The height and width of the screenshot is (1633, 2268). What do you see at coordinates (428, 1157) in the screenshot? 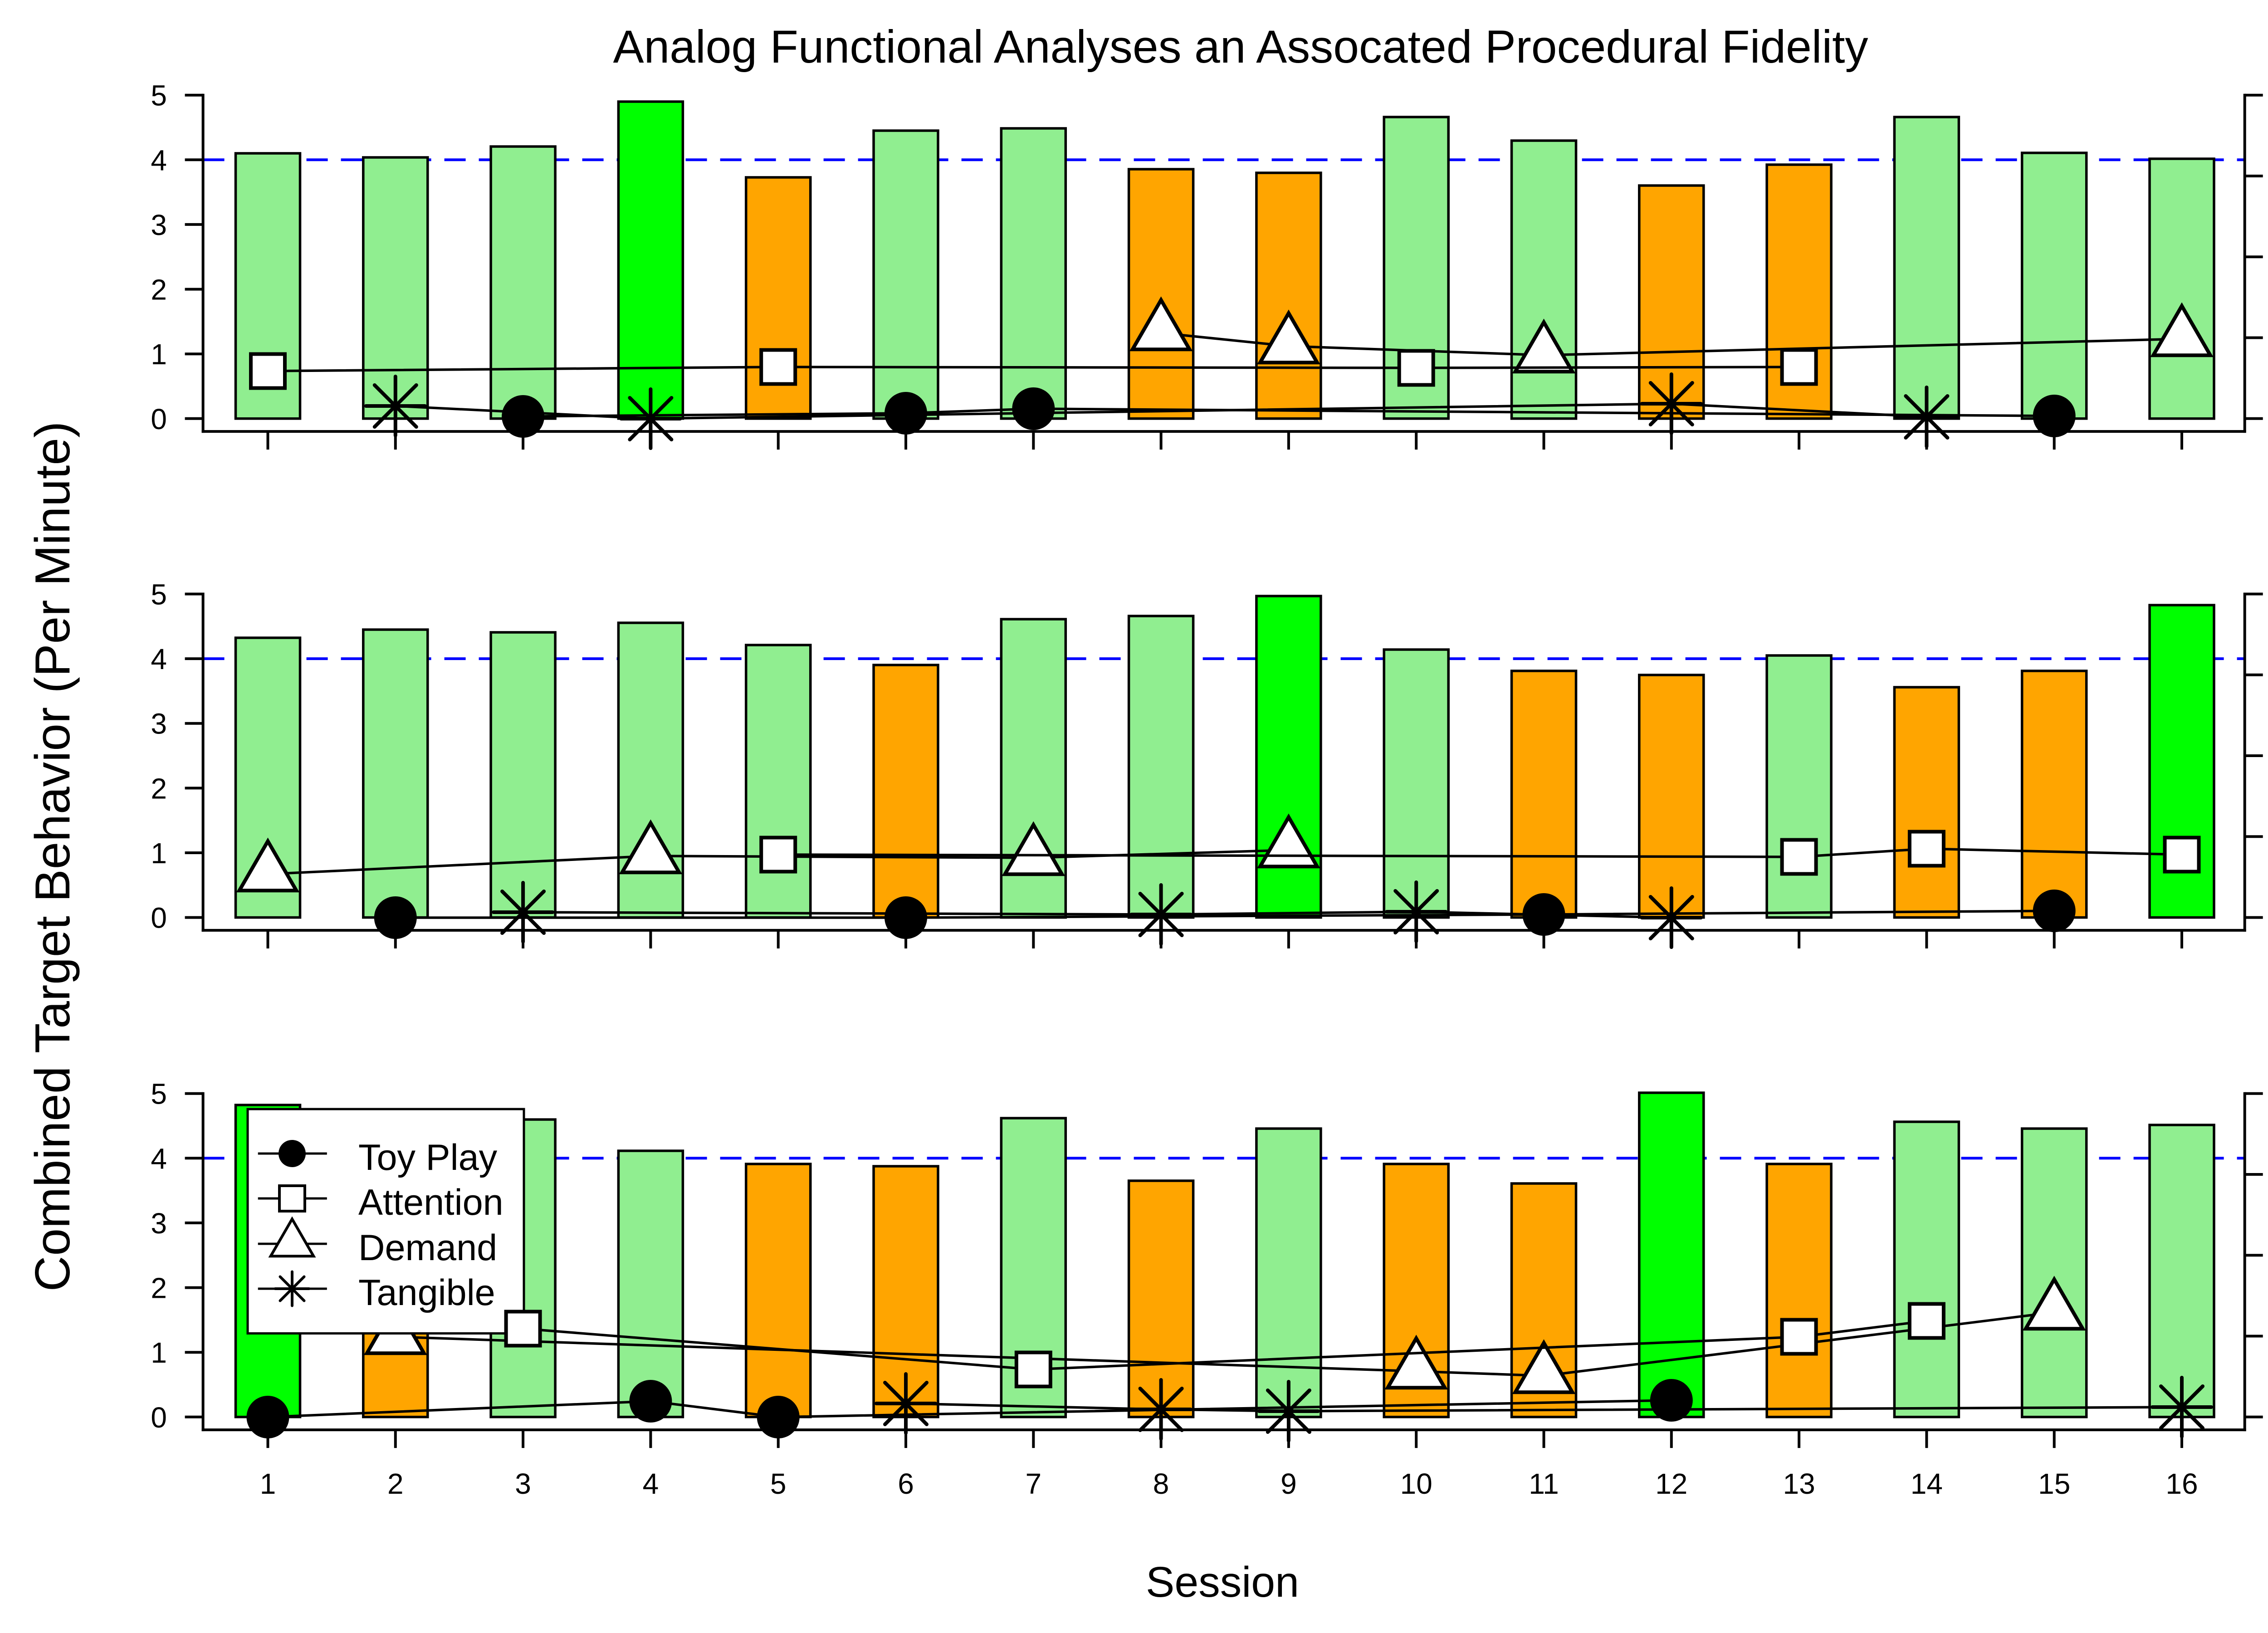
I see `svg-text: Toy Play` at bounding box center [428, 1157].